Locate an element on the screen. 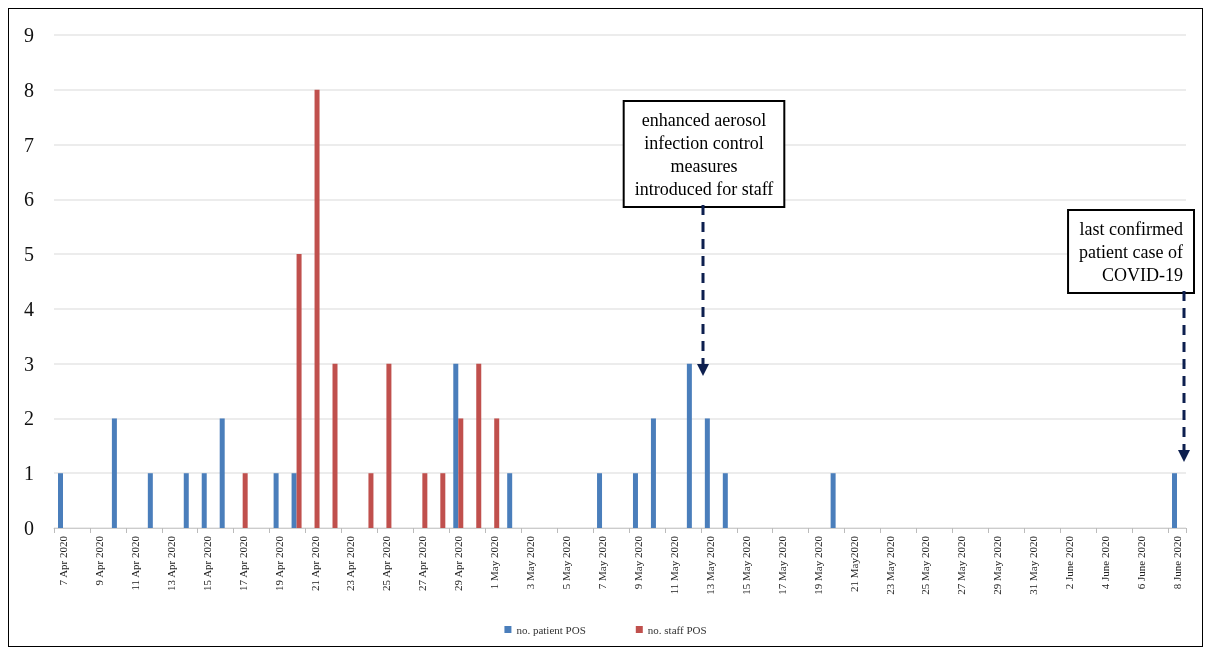 The width and height of the screenshot is (1213, 657). y-tick-label: 0 is located at coordinates (29, 528).